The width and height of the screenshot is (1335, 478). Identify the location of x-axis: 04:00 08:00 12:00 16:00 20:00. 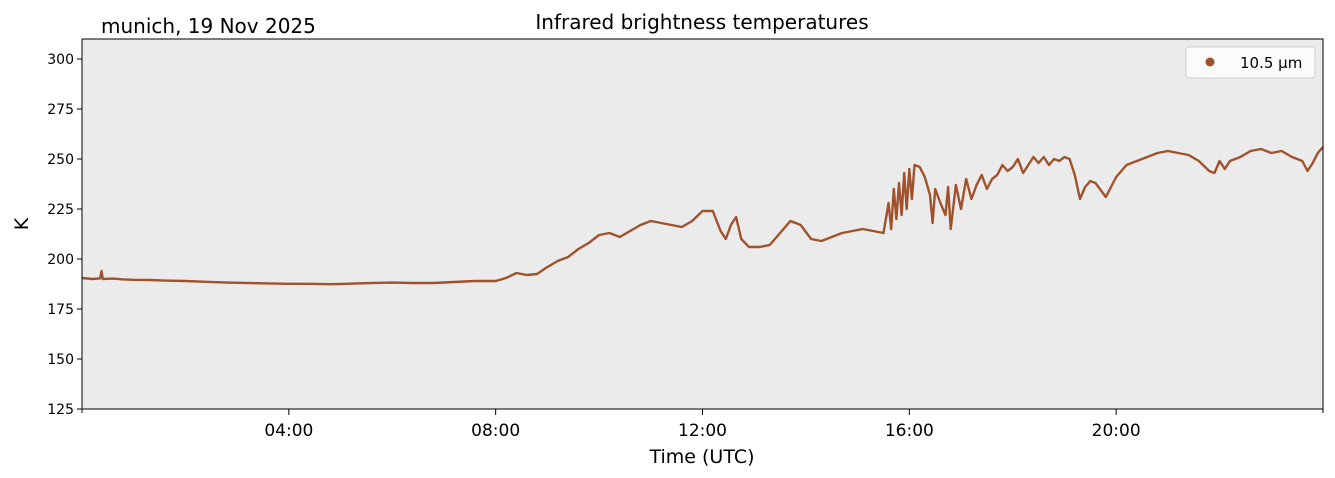
(702, 425).